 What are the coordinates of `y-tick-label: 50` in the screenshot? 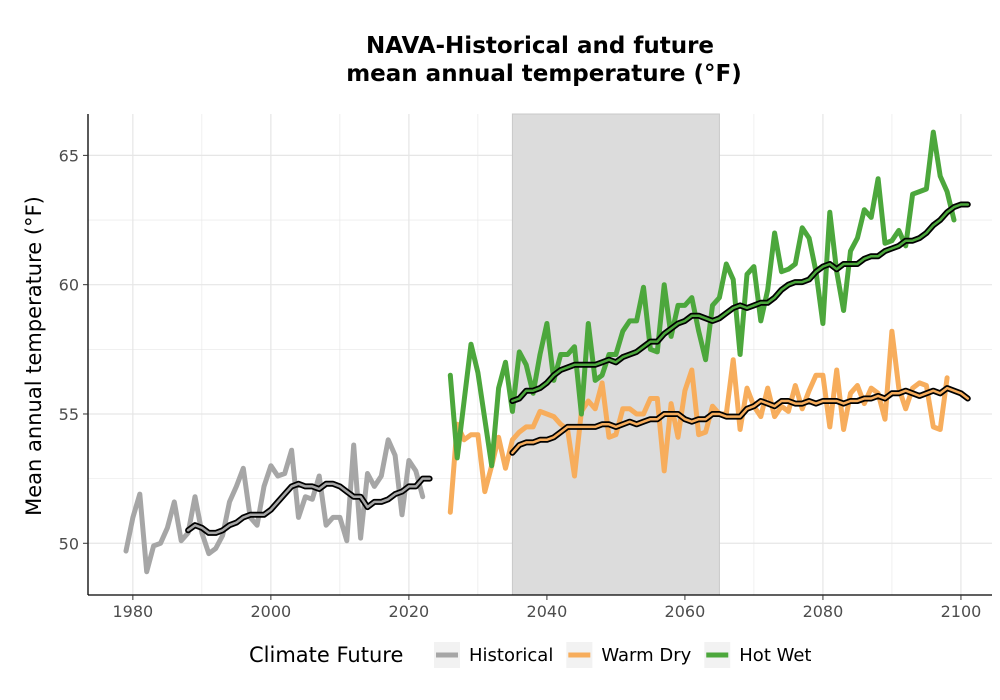 It's located at (69, 543).